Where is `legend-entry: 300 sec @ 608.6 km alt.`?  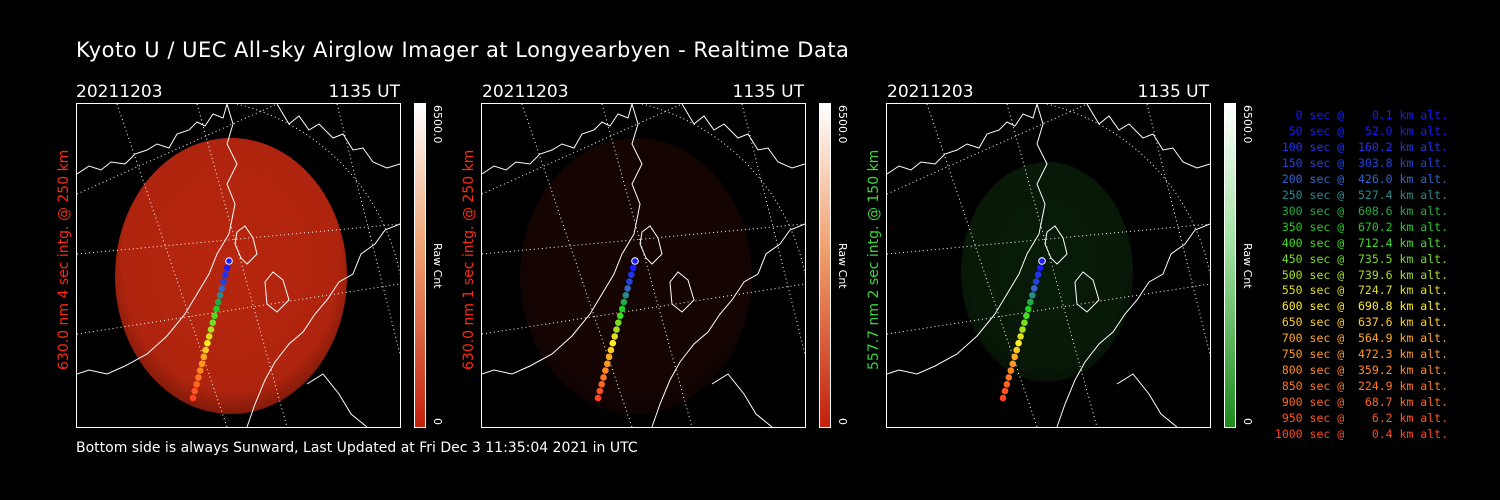
legend-entry: 300 sec @ 608.6 km alt. is located at coordinates (1361, 210).